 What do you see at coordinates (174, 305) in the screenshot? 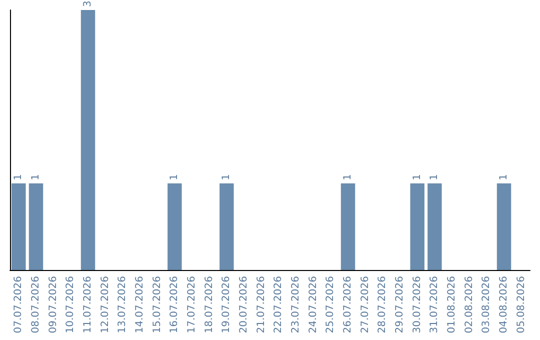
I see `x-tick-label: 16.07.2026` at bounding box center [174, 305].